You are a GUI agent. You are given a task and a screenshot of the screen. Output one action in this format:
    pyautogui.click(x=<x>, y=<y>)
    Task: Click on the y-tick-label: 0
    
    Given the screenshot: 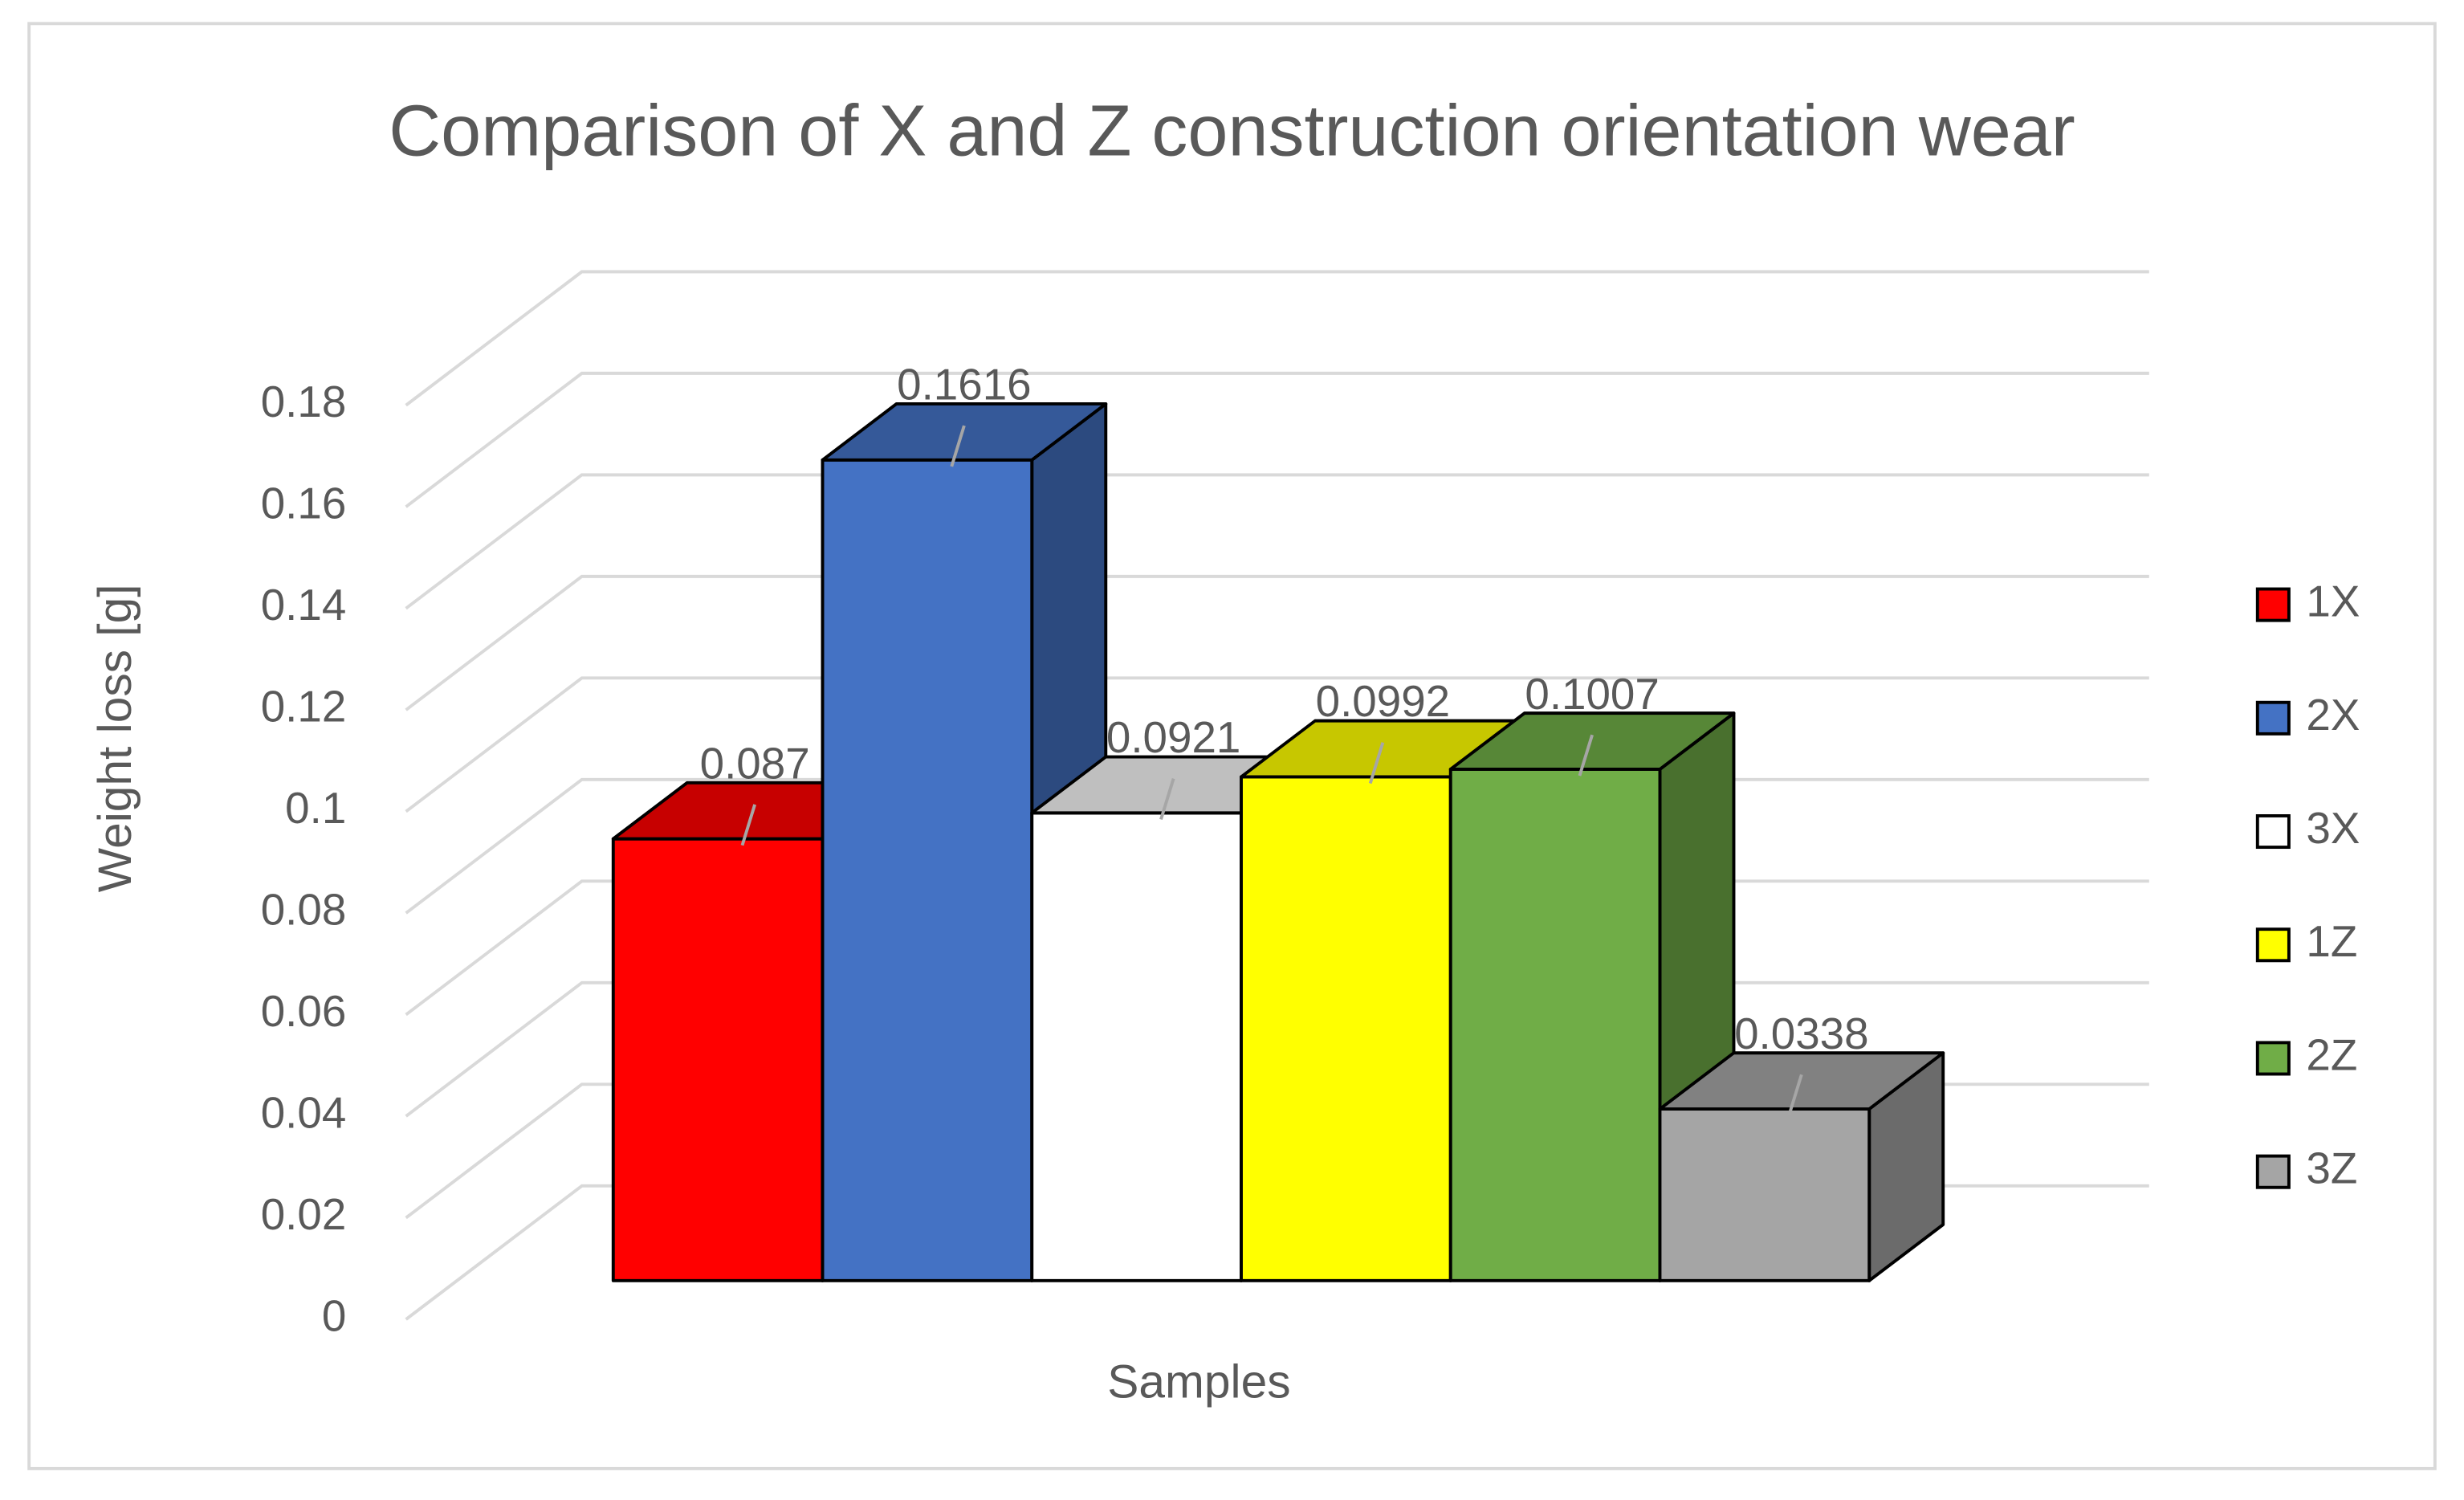 What is the action you would take?
    pyautogui.click(x=334, y=1316)
    